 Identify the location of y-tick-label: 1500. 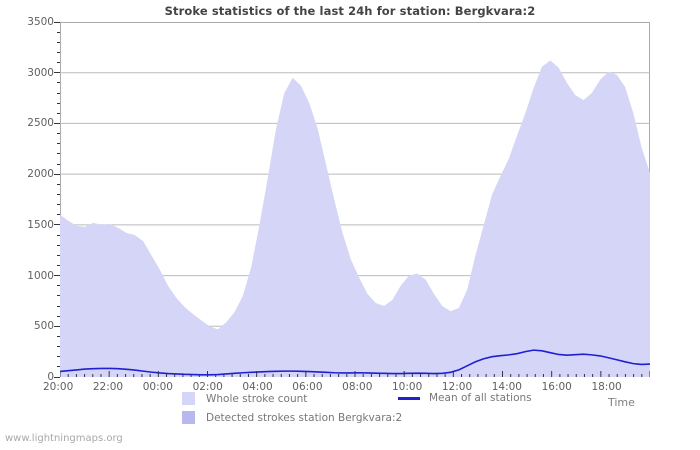
(40, 224).